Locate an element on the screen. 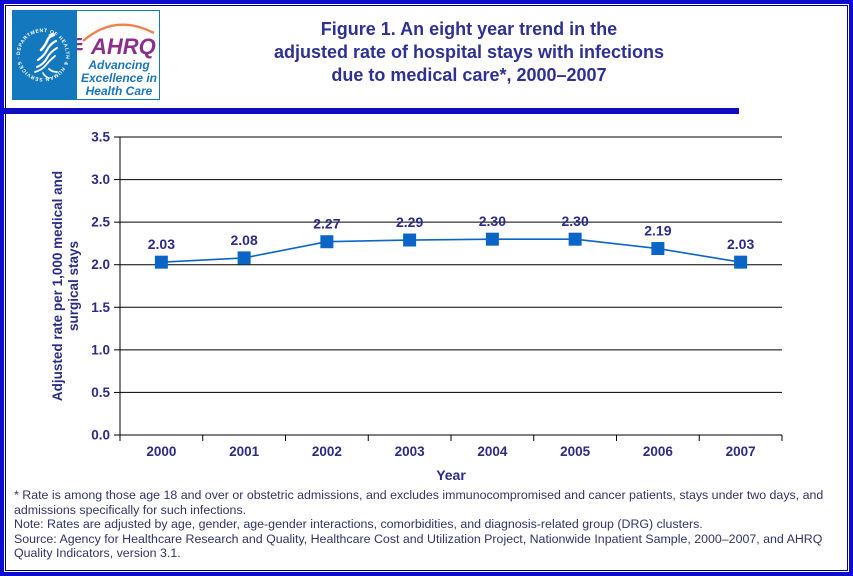 The width and height of the screenshot is (853, 576). y-tick-label: 2.0 is located at coordinates (100, 264).